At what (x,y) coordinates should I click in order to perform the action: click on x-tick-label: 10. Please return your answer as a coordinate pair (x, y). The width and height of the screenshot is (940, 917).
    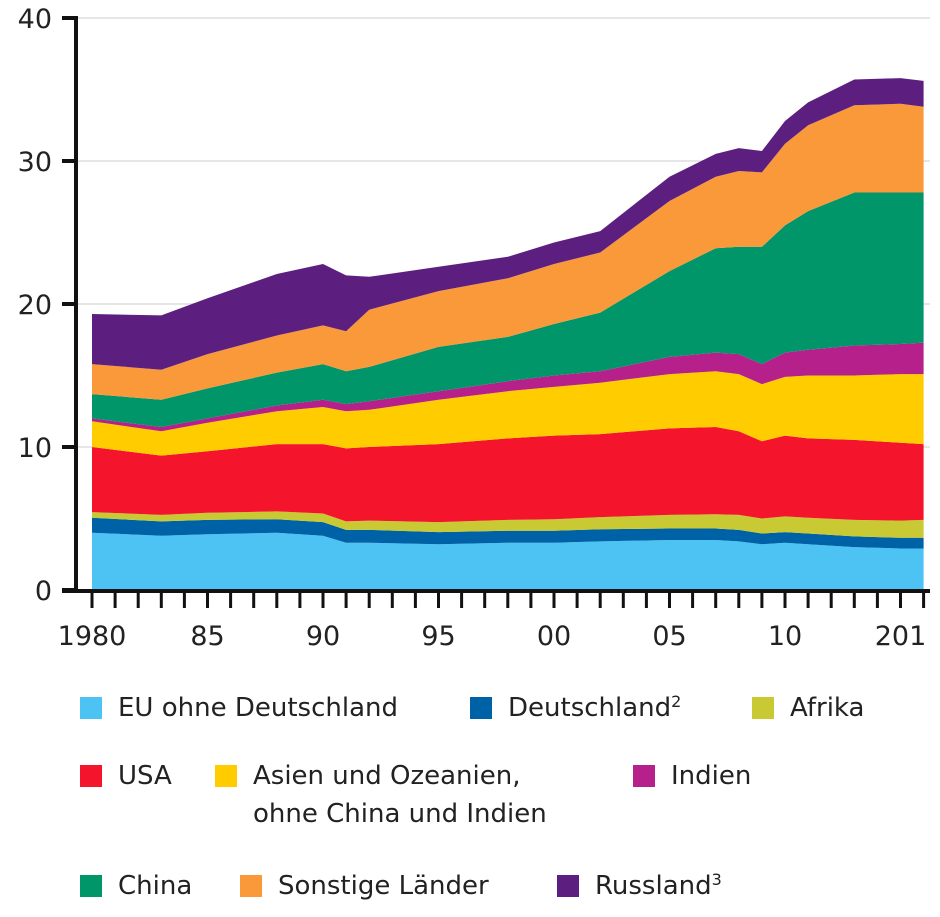
    Looking at the image, I should click on (785, 636).